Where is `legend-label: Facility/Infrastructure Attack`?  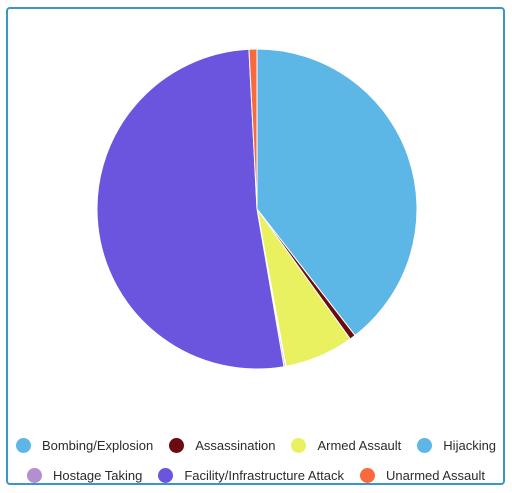 legend-label: Facility/Infrastructure Attack is located at coordinates (264, 475).